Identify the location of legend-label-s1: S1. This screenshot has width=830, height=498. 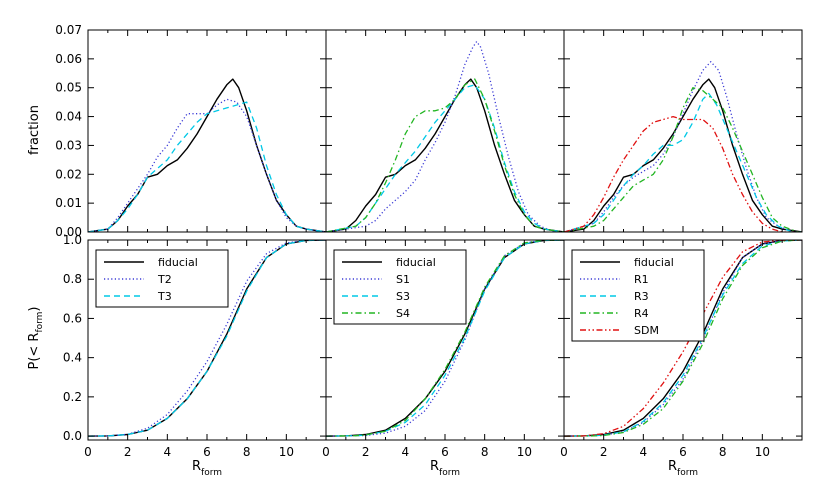
(403, 279).